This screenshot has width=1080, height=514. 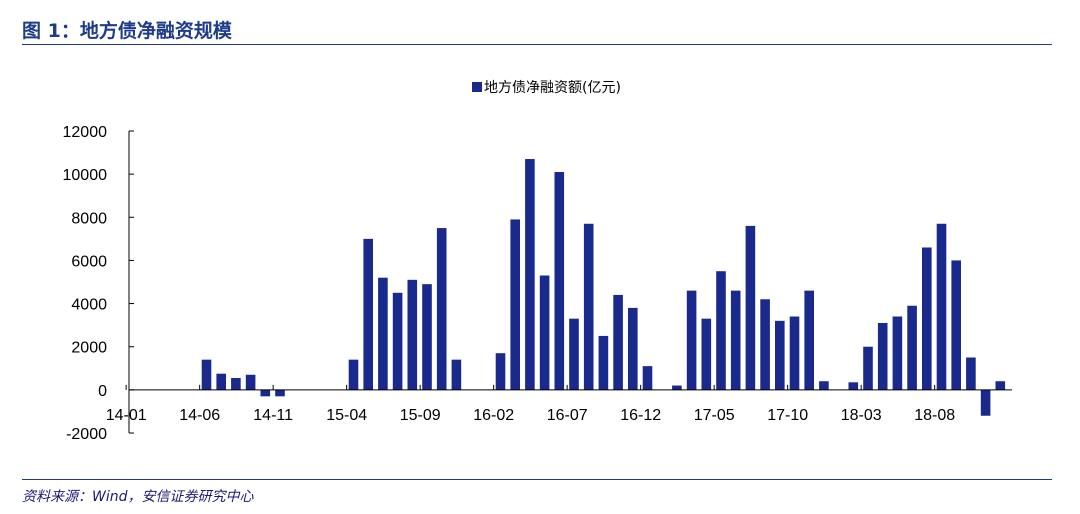 I want to click on footer-rule, so click(x=537, y=479).